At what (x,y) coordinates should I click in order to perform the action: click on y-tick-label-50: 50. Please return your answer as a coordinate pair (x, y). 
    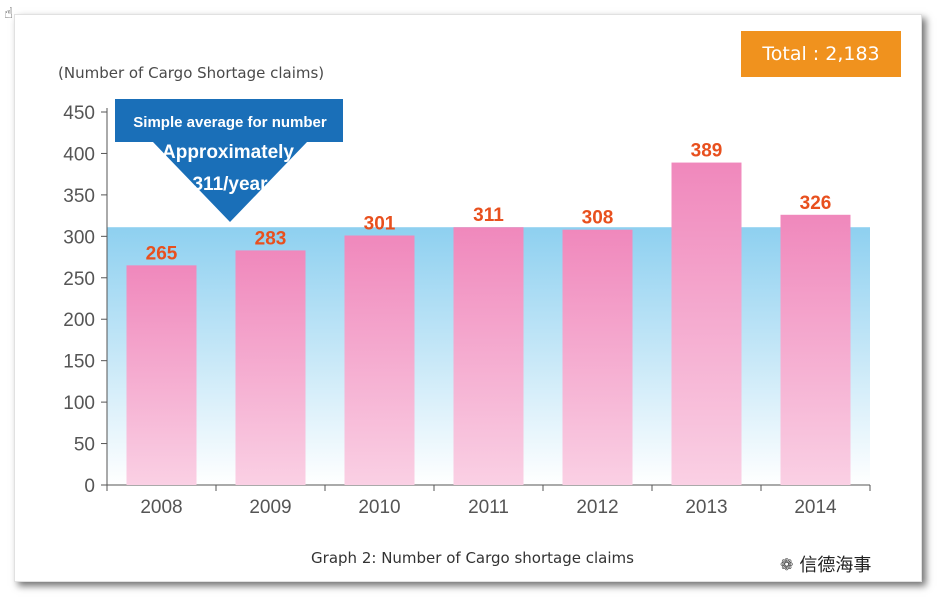
    Looking at the image, I should click on (84, 445).